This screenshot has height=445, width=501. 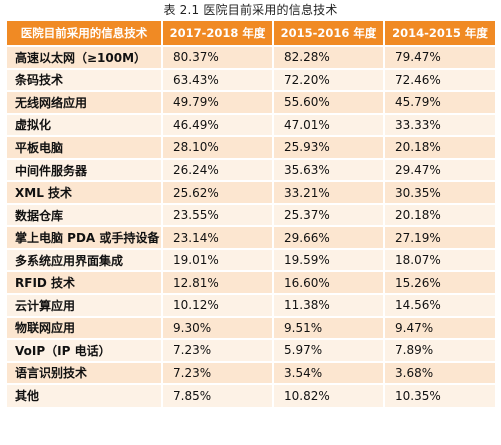 I want to click on row-value: 33.33%, so click(x=439, y=124).